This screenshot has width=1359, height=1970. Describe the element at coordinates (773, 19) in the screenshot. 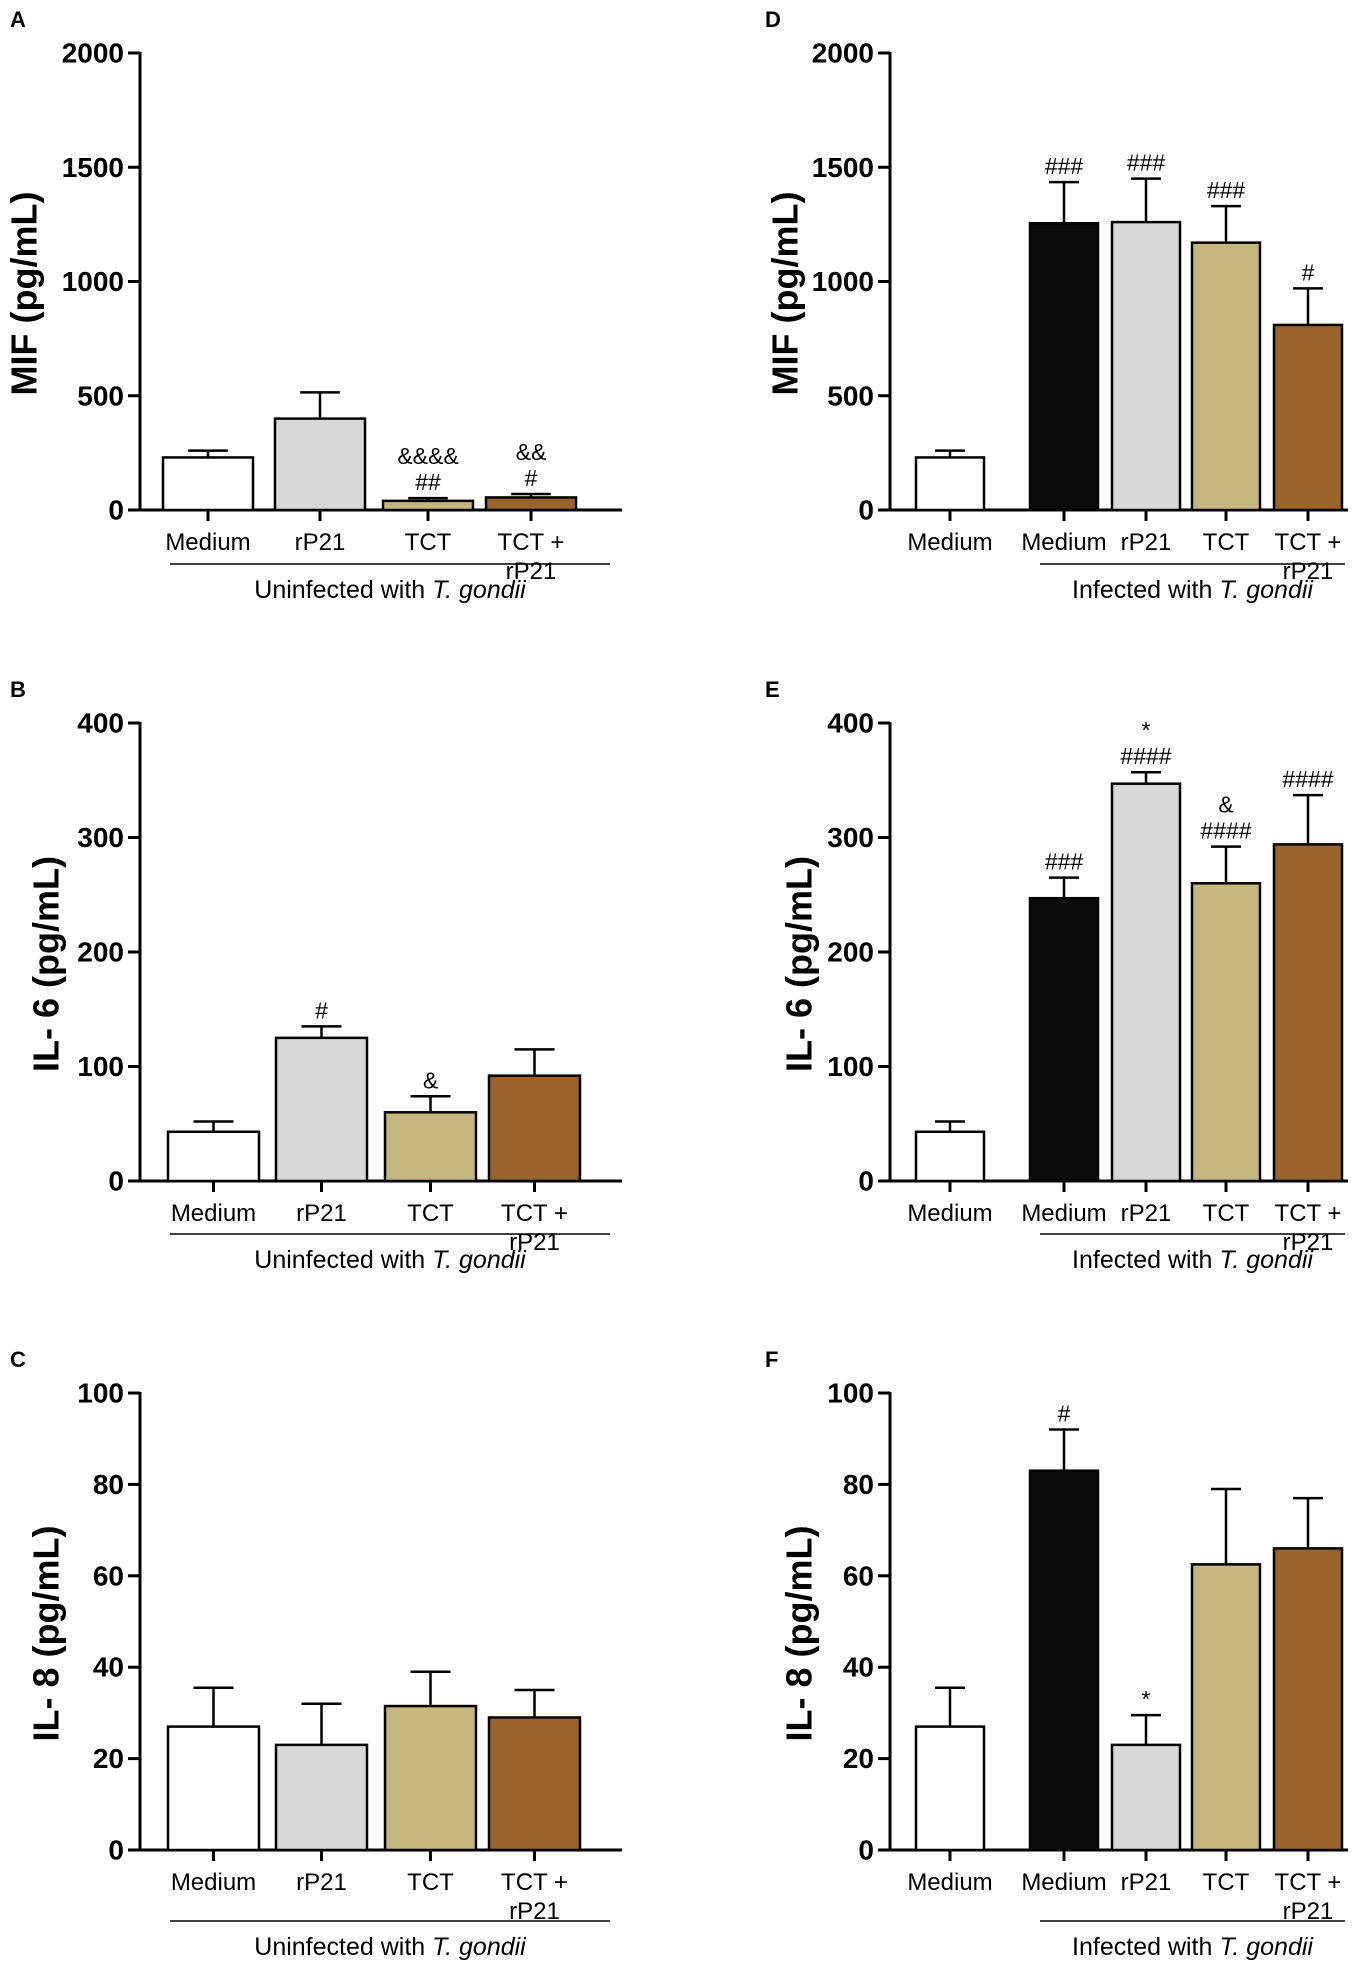

I see `panel-letter: D` at that location.